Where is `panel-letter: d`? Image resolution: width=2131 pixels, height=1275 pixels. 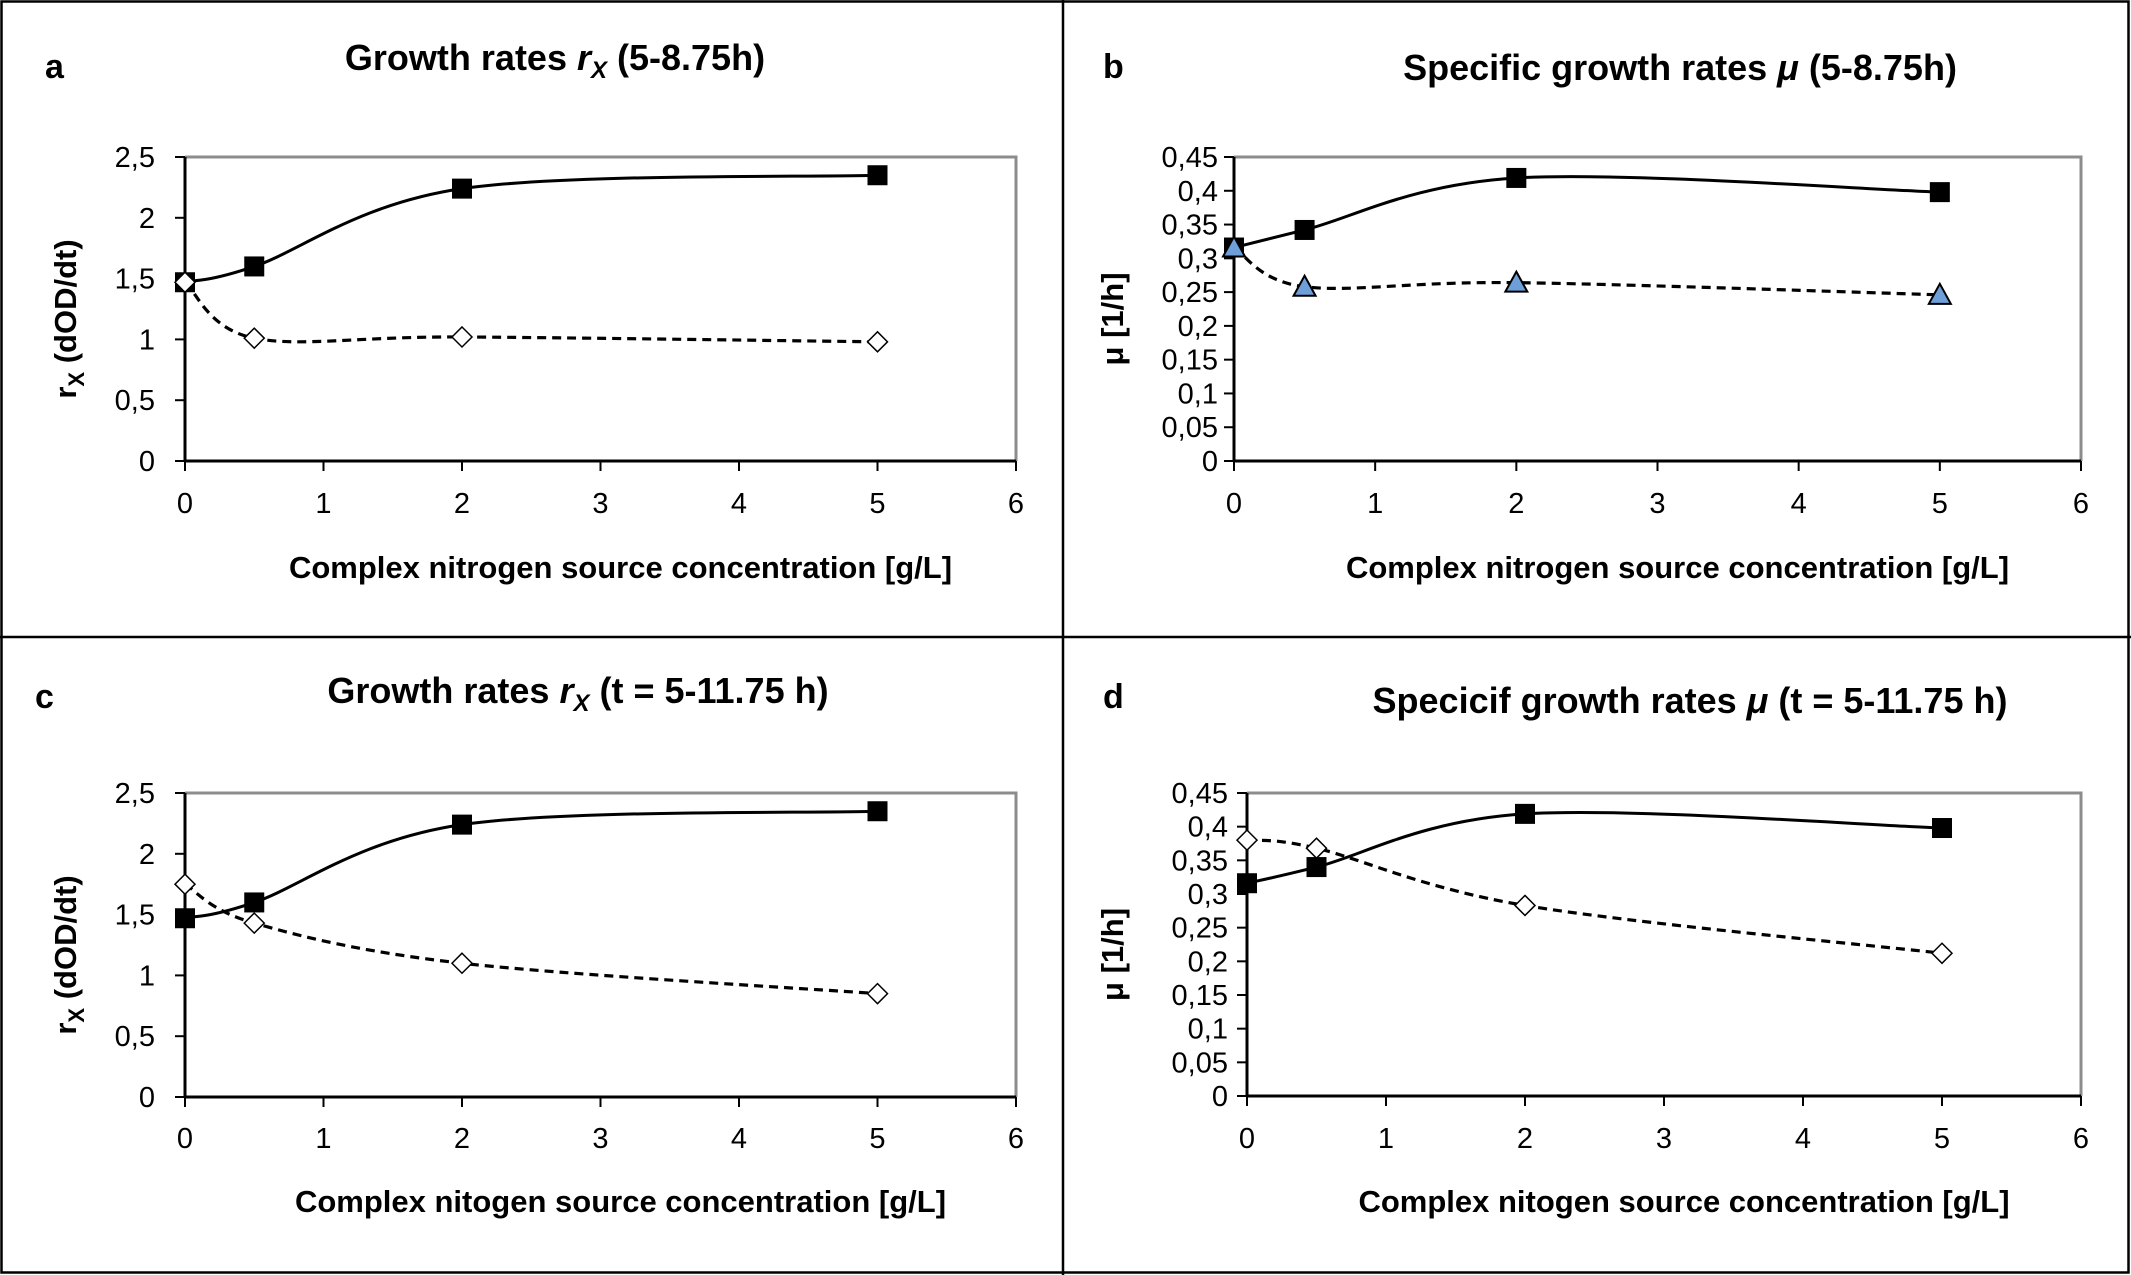
panel-letter: d is located at coordinates (1113, 697).